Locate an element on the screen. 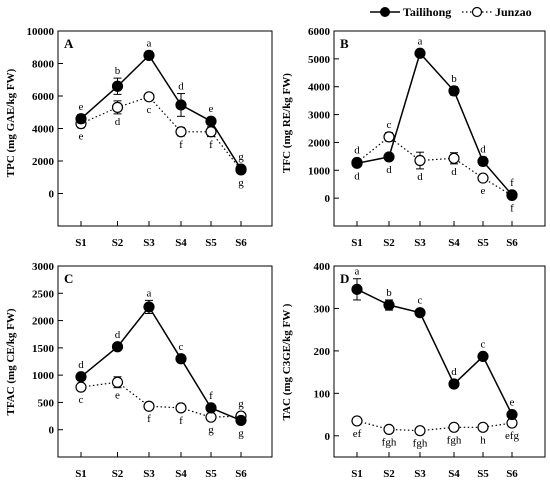 The image size is (550, 487). panel-d-letter-tailihong: e is located at coordinates (512, 403).